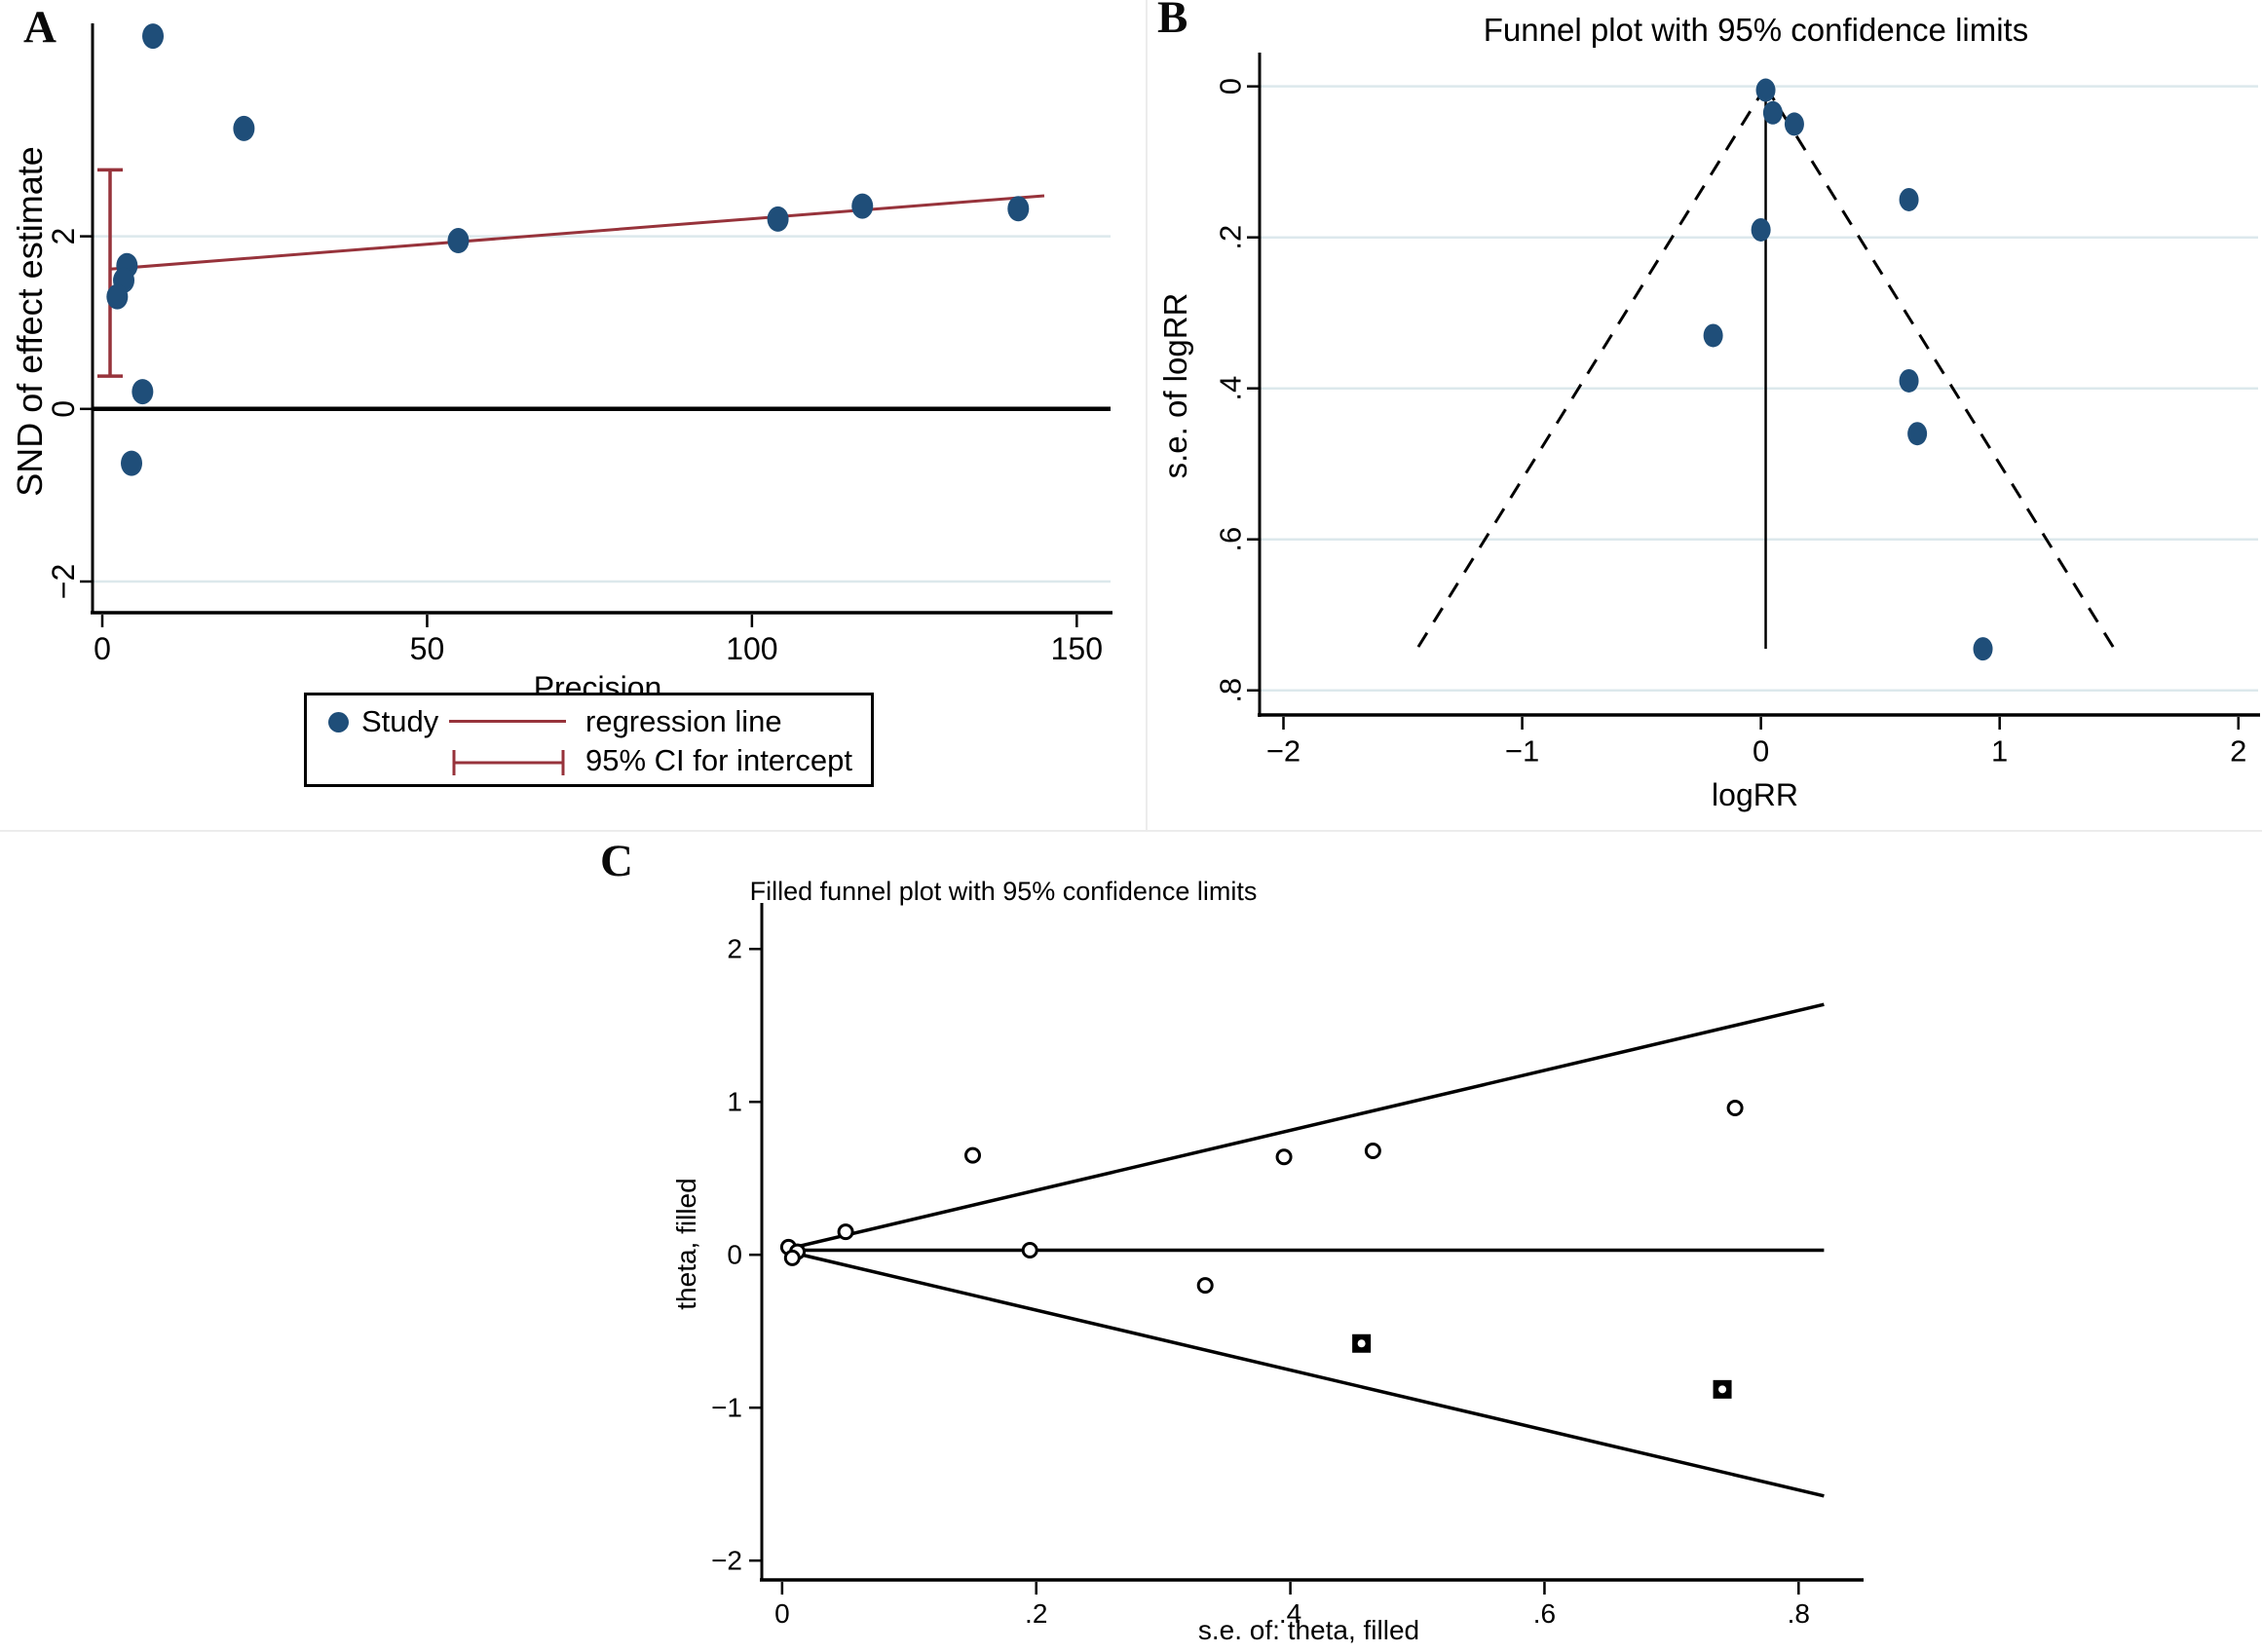 The image size is (2262, 1652). Describe the element at coordinates (1172, 22) in the screenshot. I see `panel-b-letter: B` at that location.